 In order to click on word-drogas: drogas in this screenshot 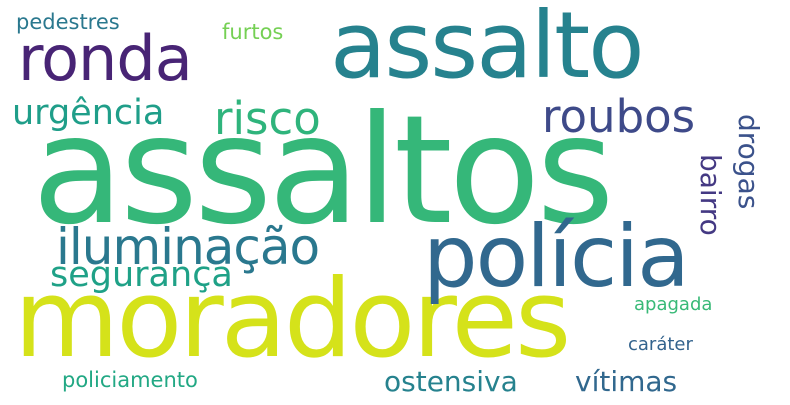, I will do `click(748, 162)`.